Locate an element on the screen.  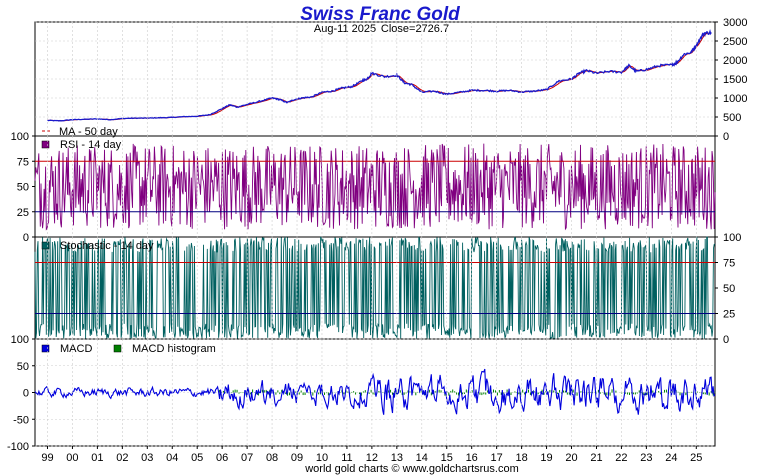
x-tick-label: 06 is located at coordinates (222, 458).